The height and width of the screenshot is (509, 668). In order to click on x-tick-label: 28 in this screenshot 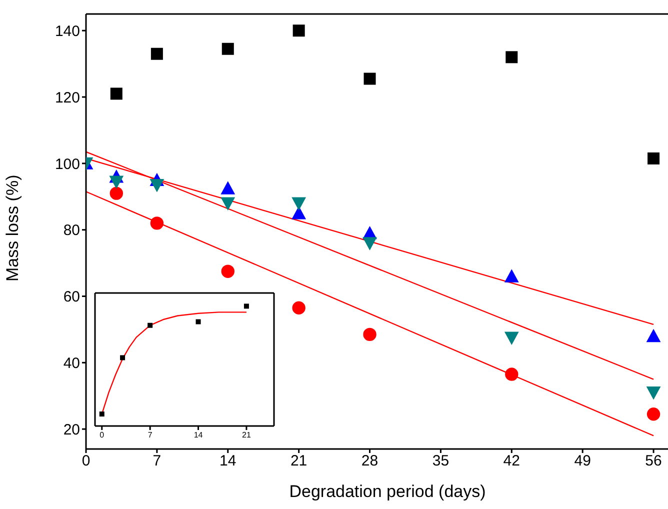, I will do `click(369, 461)`.